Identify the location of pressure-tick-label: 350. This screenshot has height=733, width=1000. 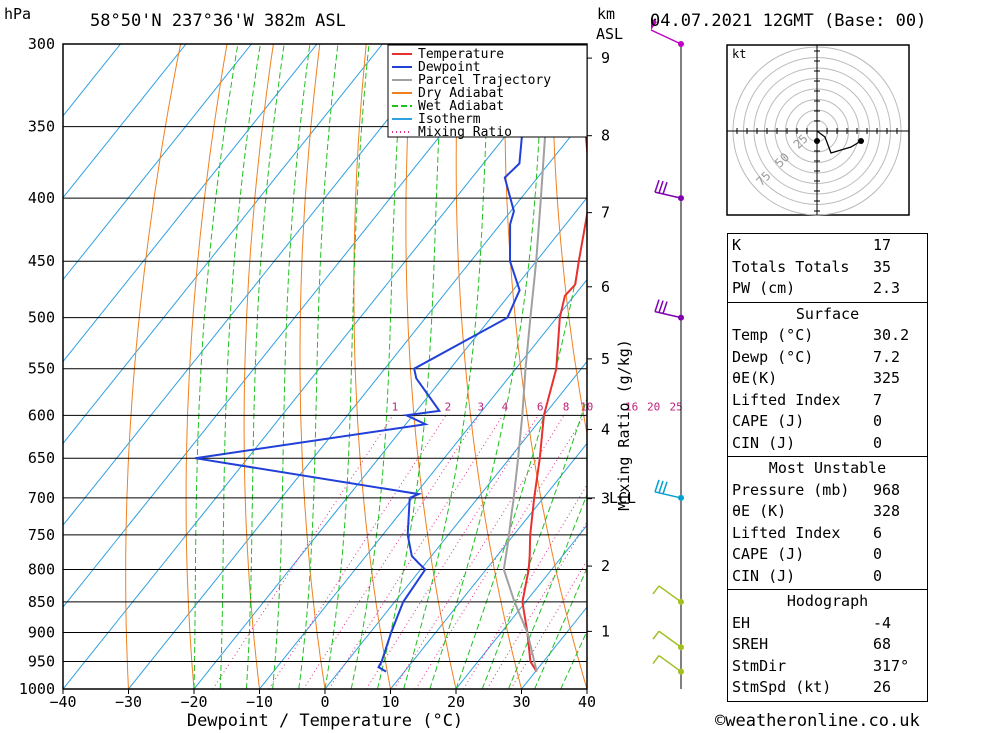
(41, 127).